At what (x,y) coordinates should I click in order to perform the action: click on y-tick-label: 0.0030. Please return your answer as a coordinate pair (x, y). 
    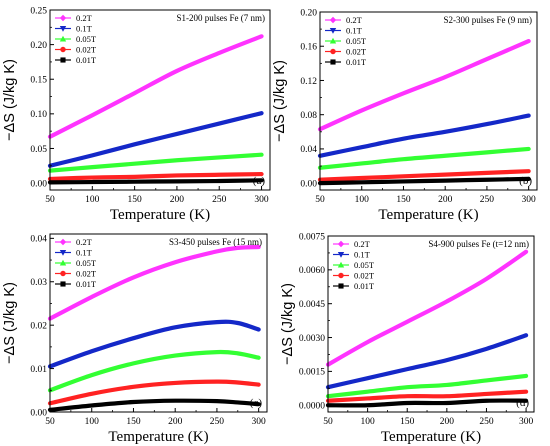
    Looking at the image, I should click on (312, 339).